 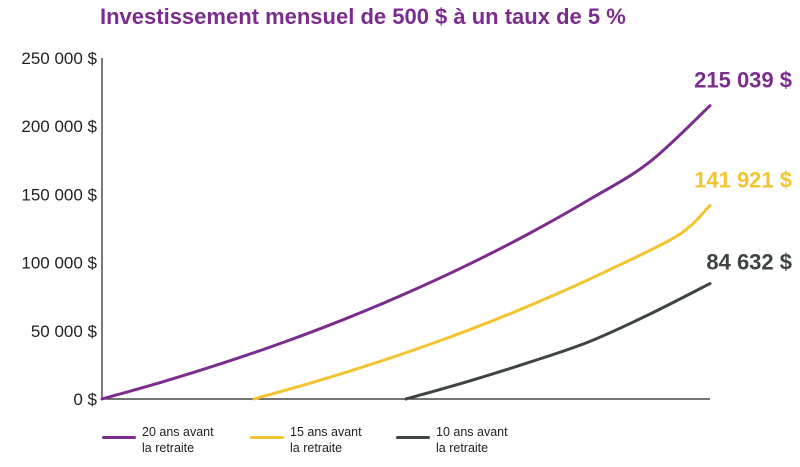 What do you see at coordinates (326, 440) in the screenshot?
I see `legend-label-15-ans: 15 ans avant la retraite` at bounding box center [326, 440].